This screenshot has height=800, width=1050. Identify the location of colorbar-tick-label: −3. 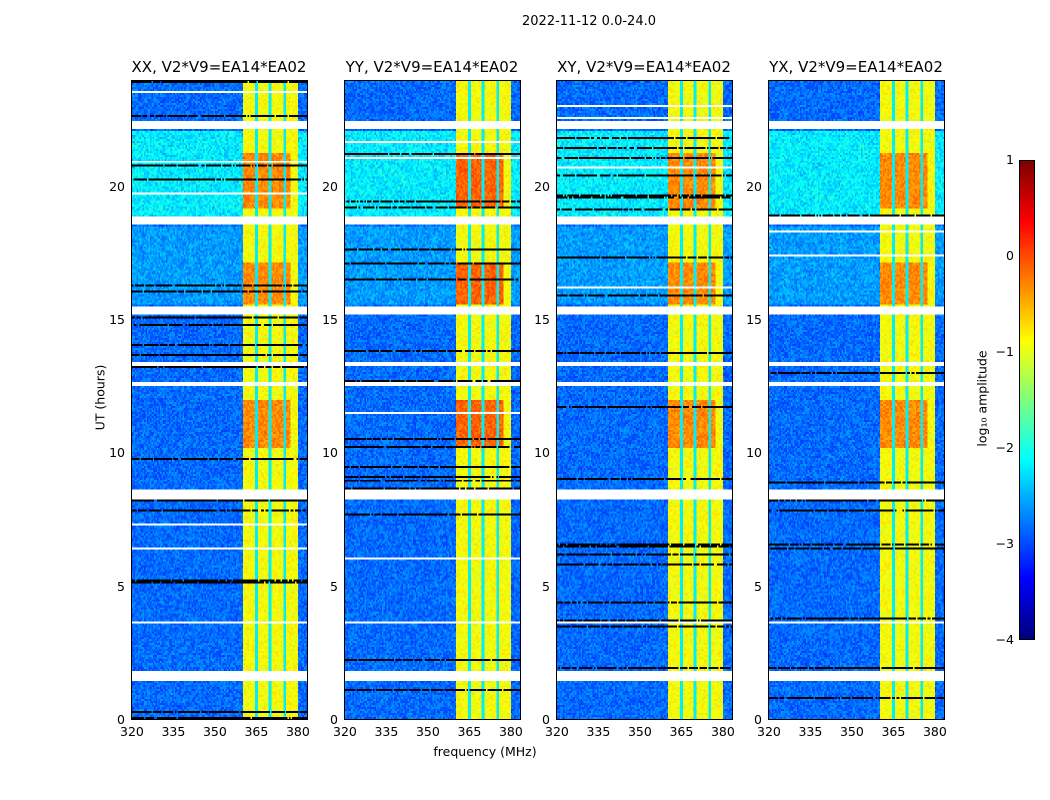
(1004, 543).